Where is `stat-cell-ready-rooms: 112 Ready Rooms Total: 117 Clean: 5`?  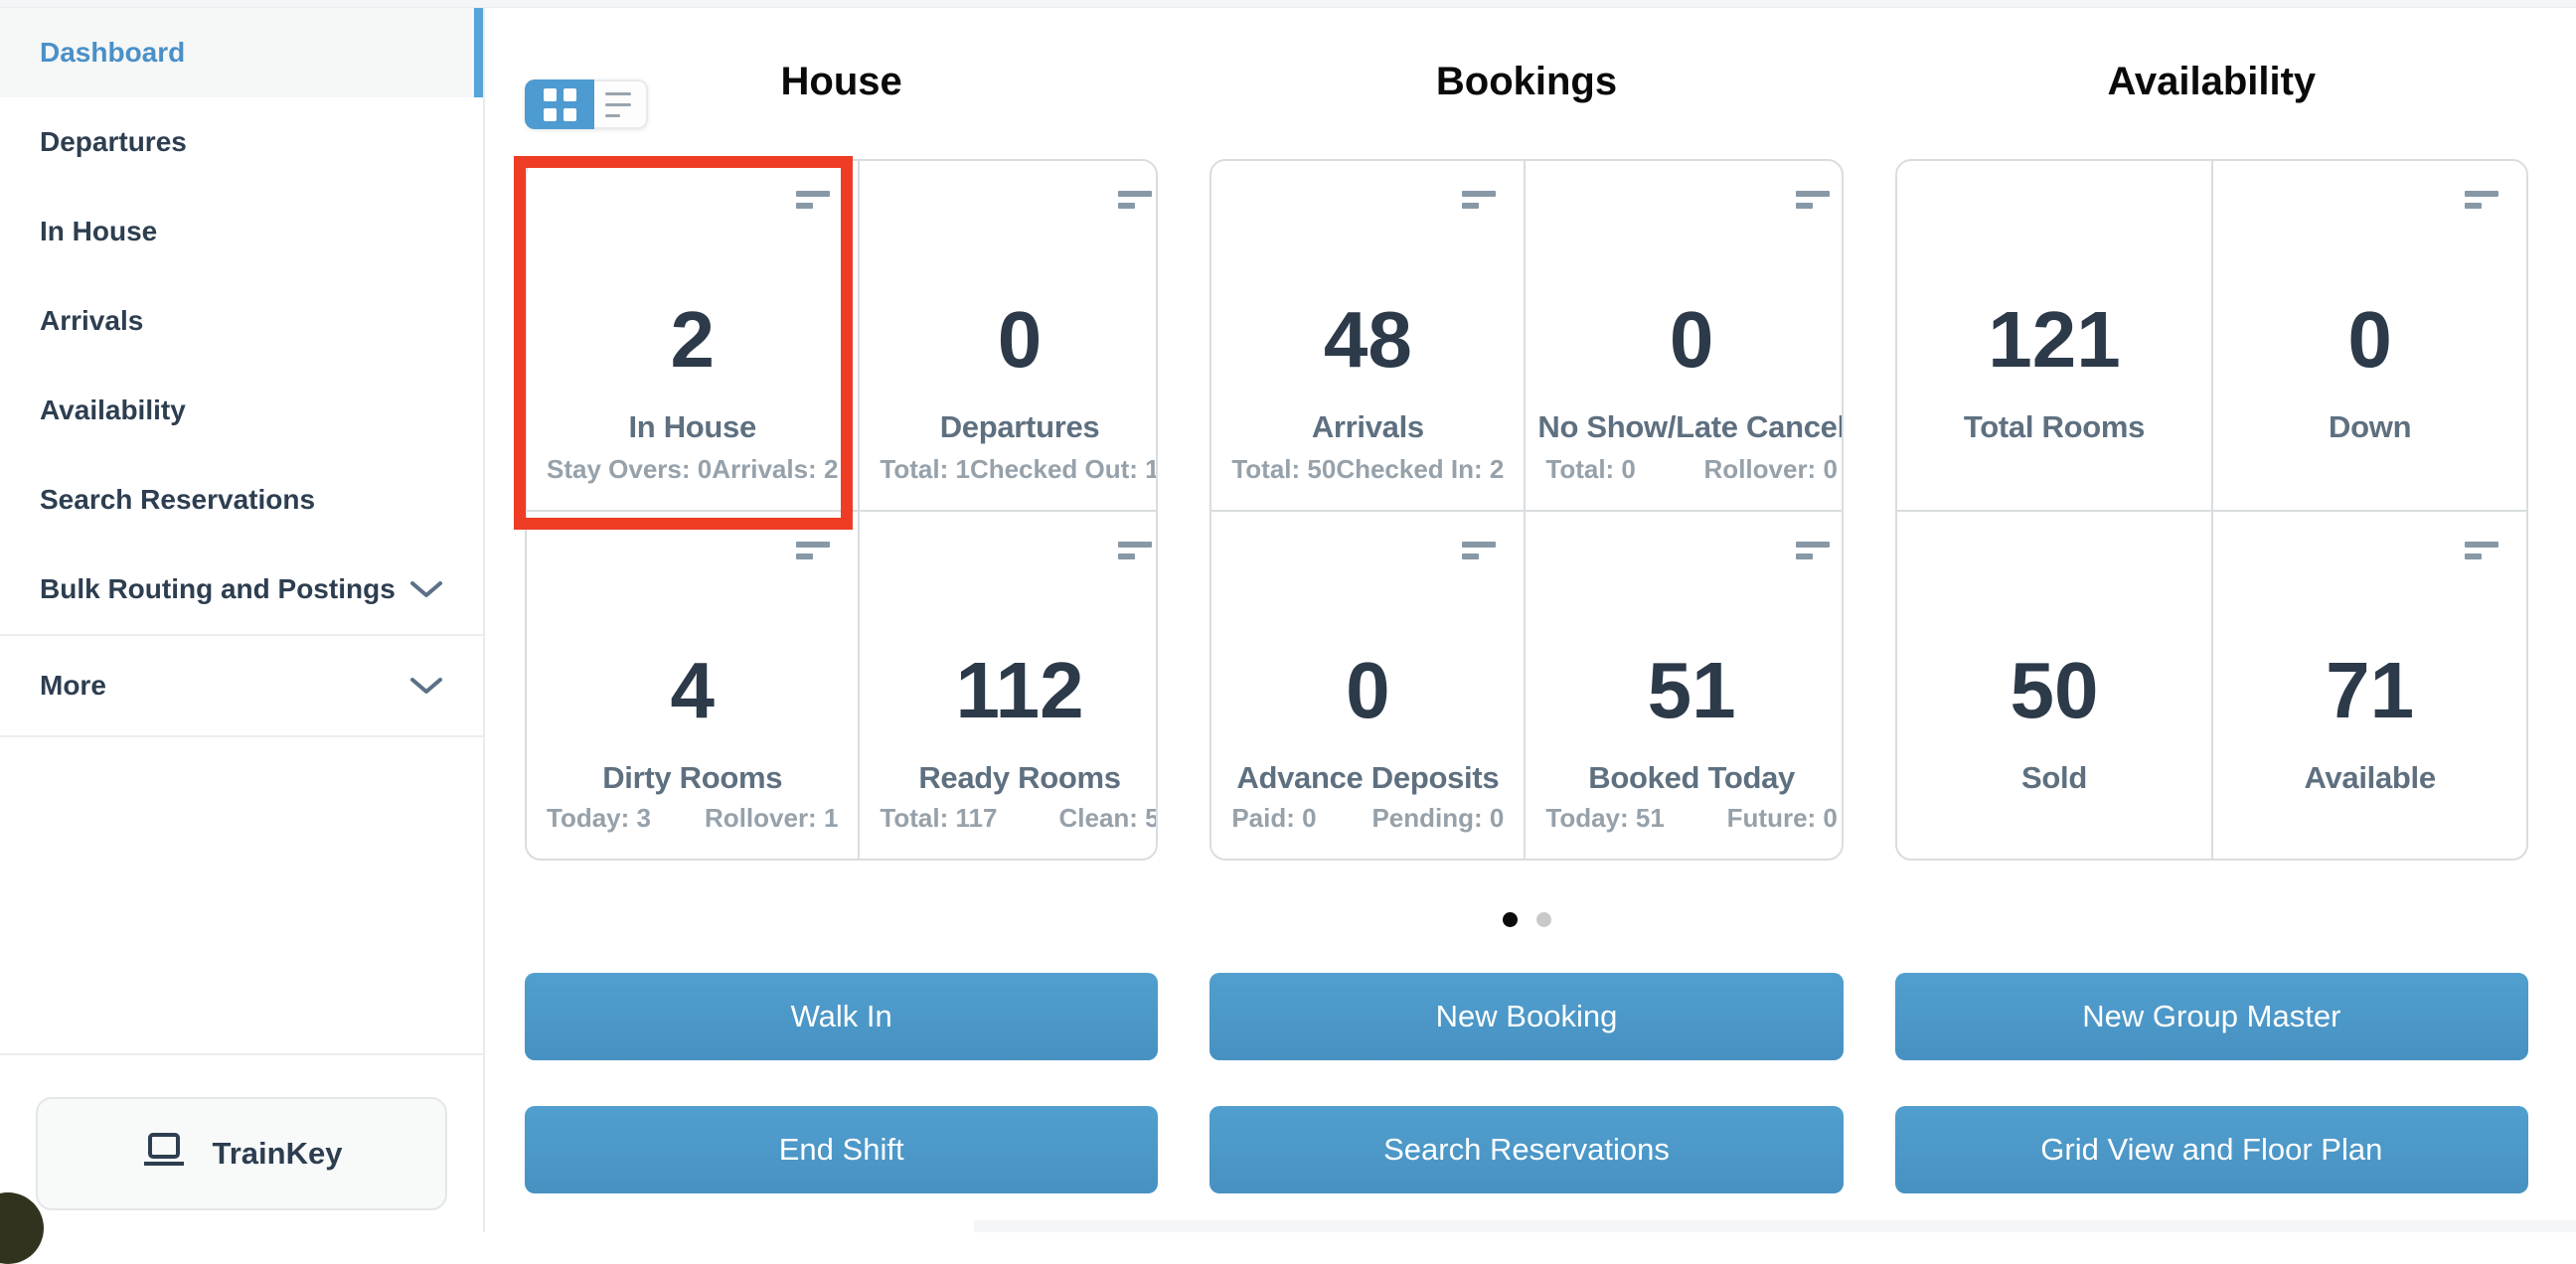
stat-cell-ready-rooms: 112 Ready Rooms Total: 117 Clean: 5 is located at coordinates (1008, 685).